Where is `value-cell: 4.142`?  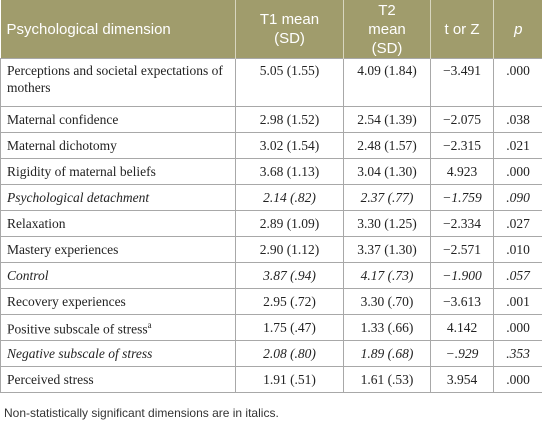 value-cell: 4.142 is located at coordinates (462, 327).